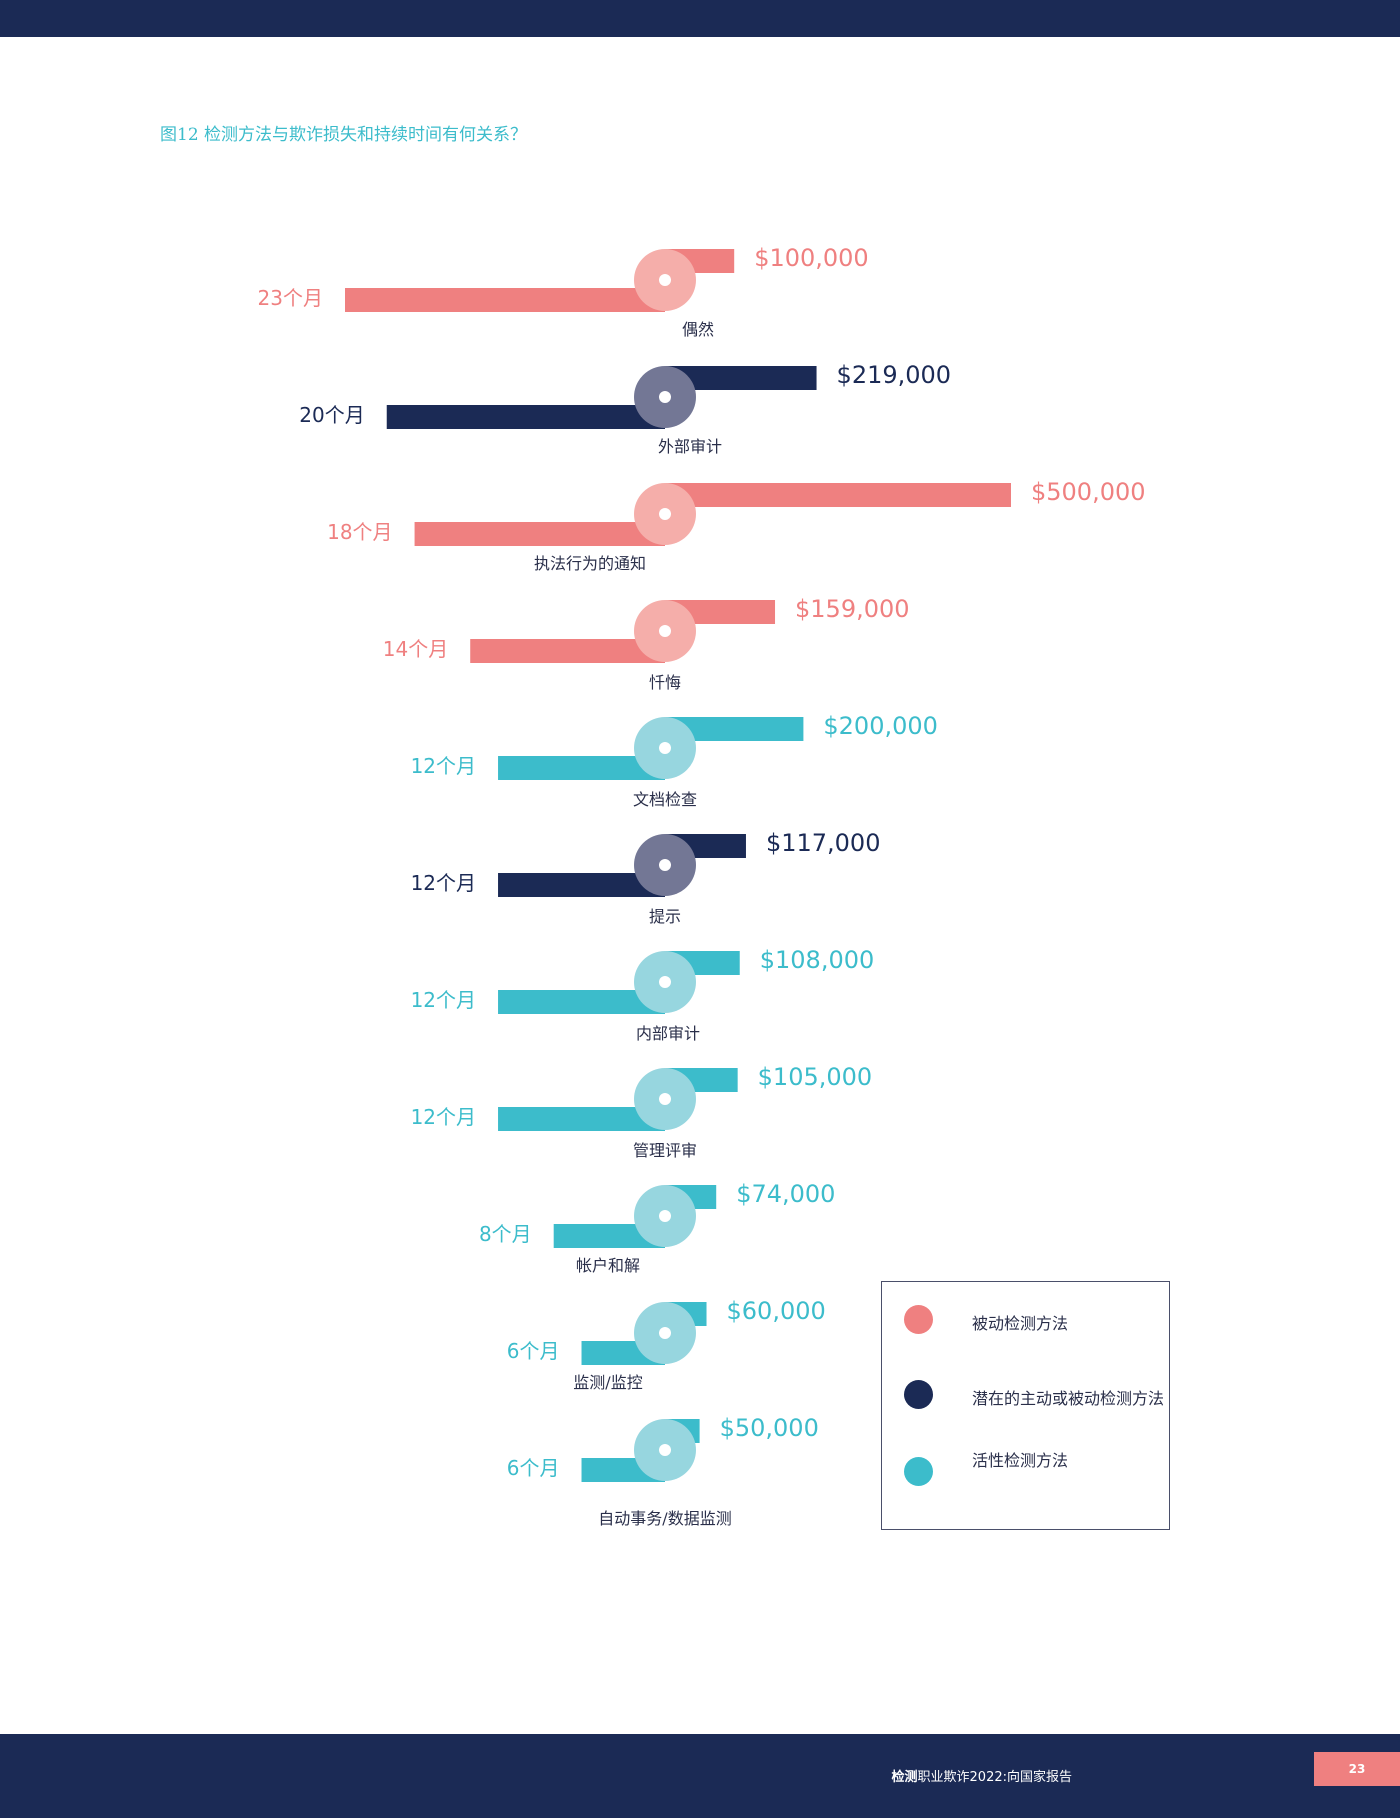 The image size is (1400, 1818). What do you see at coordinates (665, 1150) in the screenshot?
I see `category-label: 管理评审` at bounding box center [665, 1150].